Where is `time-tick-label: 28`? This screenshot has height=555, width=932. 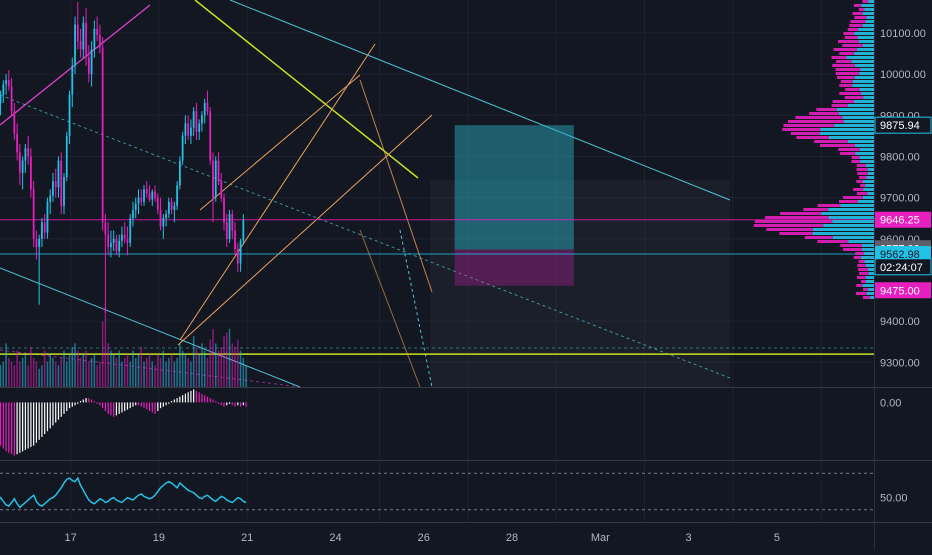 time-tick-label: 28 is located at coordinates (512, 538).